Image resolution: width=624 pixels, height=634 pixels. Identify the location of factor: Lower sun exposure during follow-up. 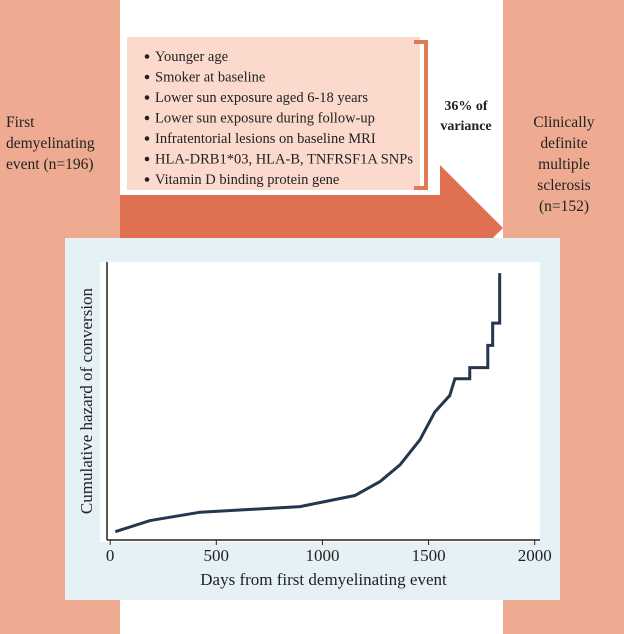
(265, 119).